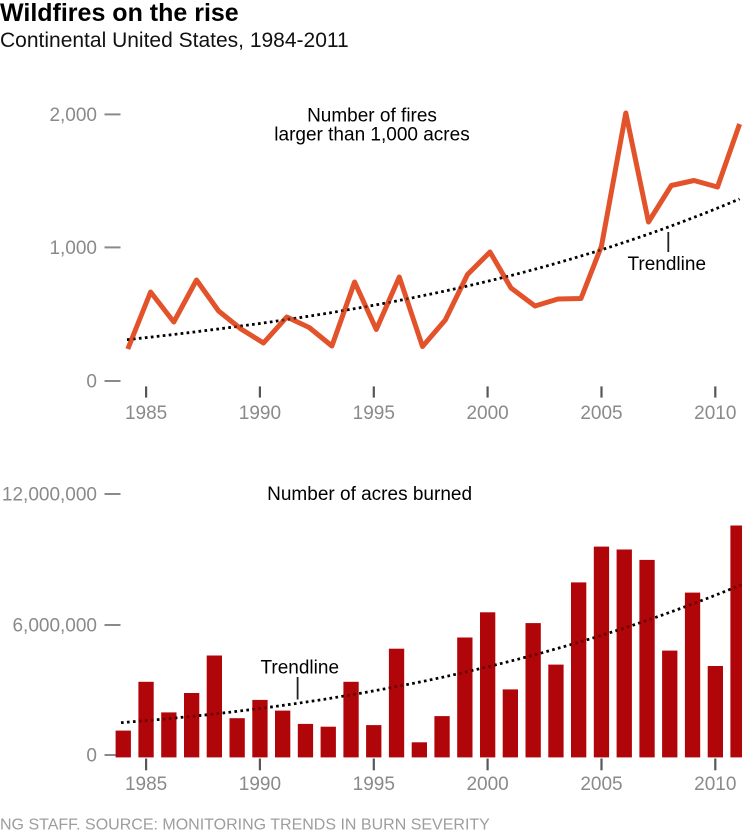  Describe the element at coordinates (73, 248) in the screenshot. I see `svg-text: 1,000` at that location.